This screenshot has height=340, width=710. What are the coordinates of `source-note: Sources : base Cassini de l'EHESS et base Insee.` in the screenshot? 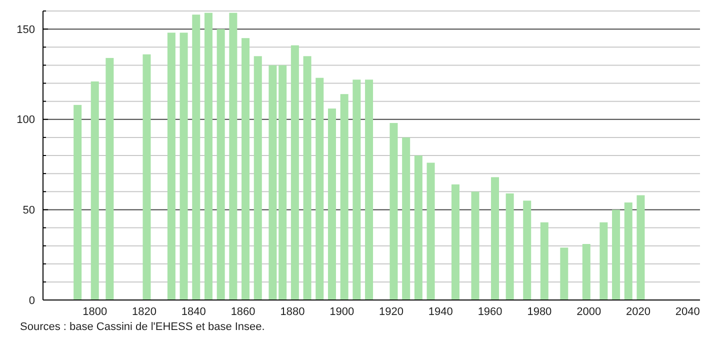 It's located at (142, 327).